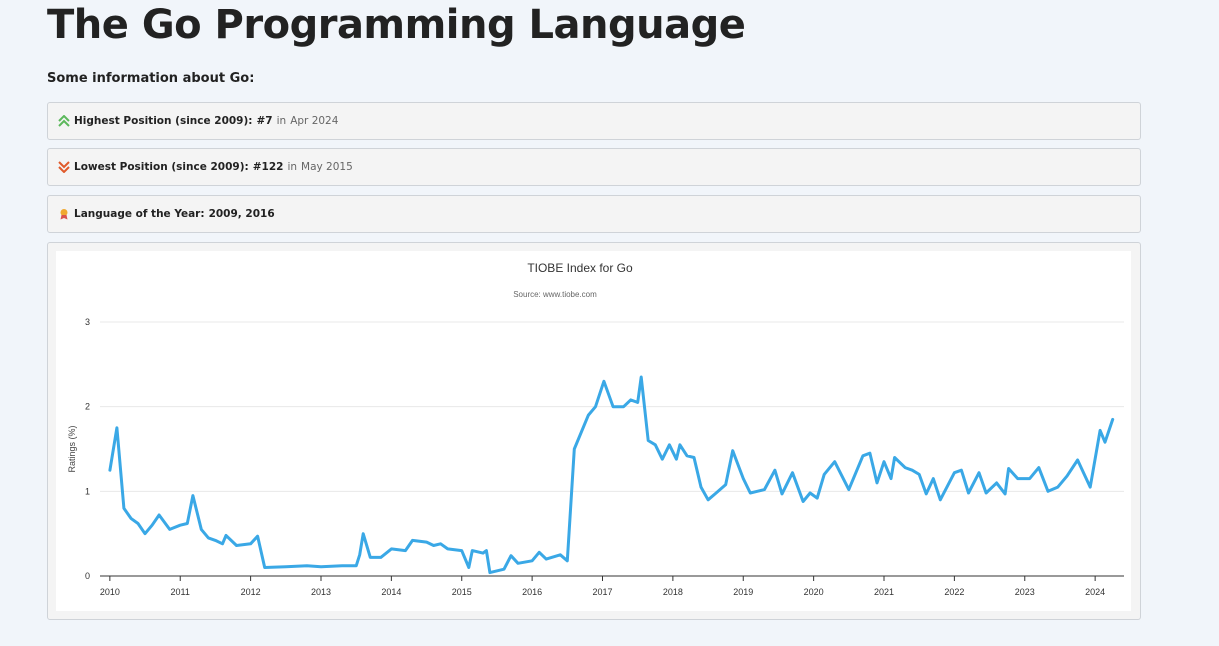  Describe the element at coordinates (814, 592) in the screenshot. I see `x-tick-label: 2020` at that location.